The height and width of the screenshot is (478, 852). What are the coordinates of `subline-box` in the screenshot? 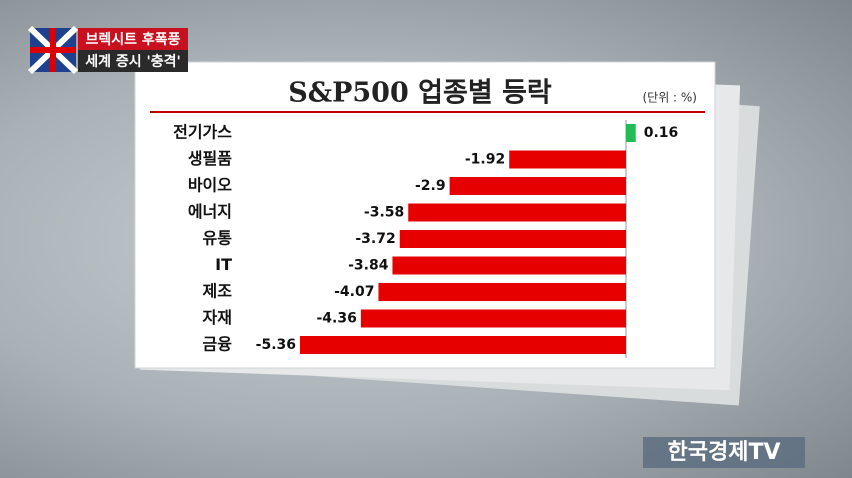 It's located at (133, 61).